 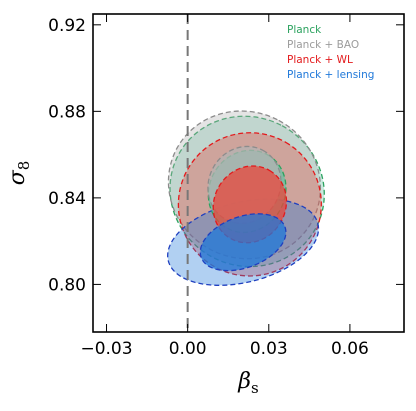 I want to click on planck-lensing-inner-contour, so click(x=243, y=242).